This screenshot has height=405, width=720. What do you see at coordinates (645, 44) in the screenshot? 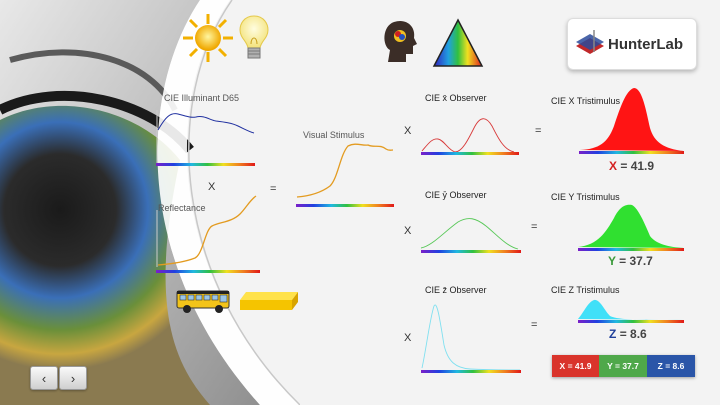
I see `hunterlab-logo-text: HunterLab` at bounding box center [645, 44].